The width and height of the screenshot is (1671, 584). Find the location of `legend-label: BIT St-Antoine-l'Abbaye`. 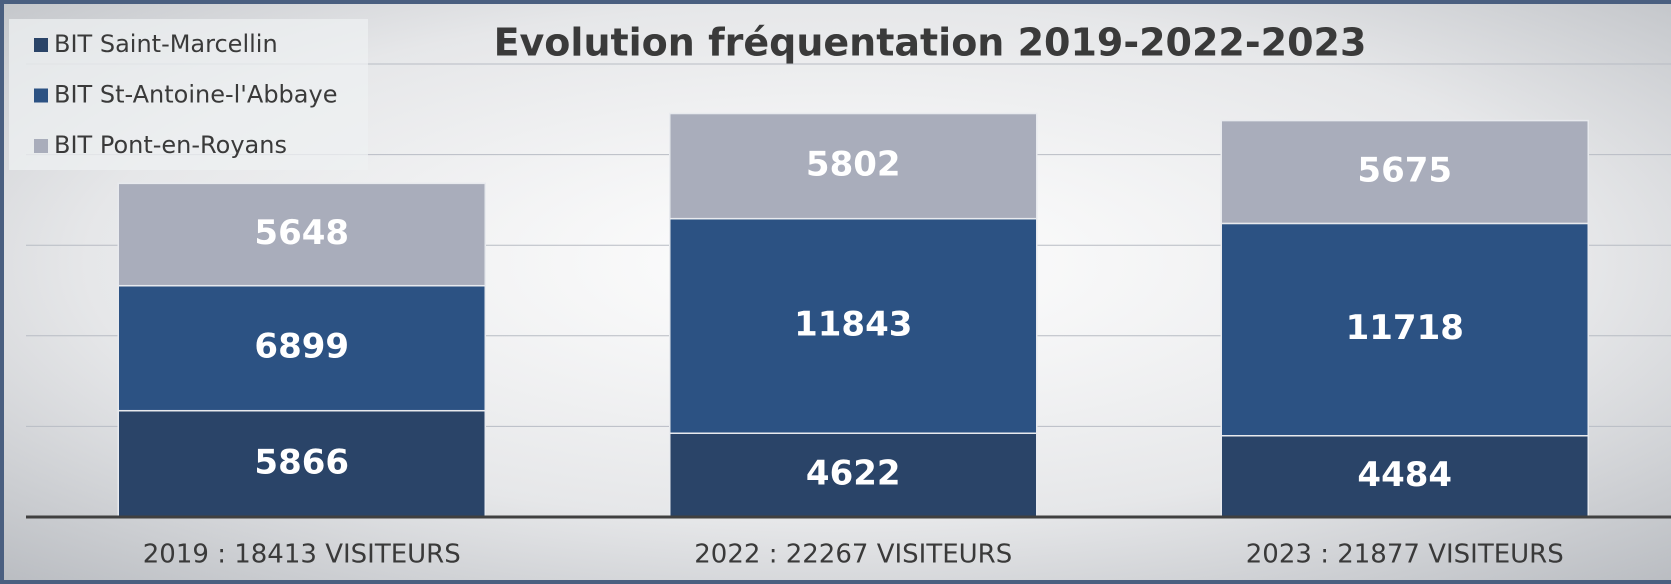

legend-label: BIT St-Antoine-l'Abbaye is located at coordinates (195, 95).